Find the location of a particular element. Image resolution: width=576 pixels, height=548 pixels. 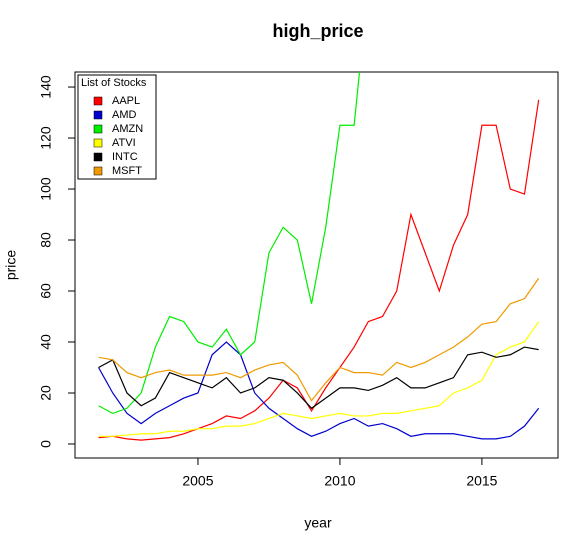

y-tick-label: 40 is located at coordinates (46, 342).